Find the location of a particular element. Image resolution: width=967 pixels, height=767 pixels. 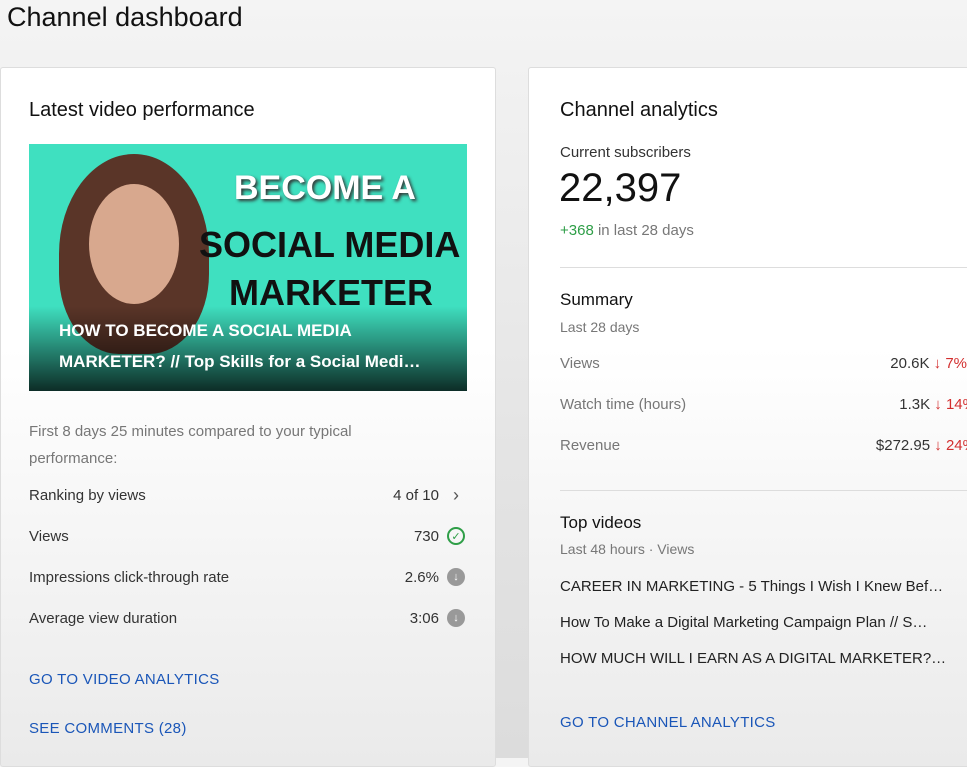

page-title: Channel dashboard is located at coordinates (125, 17).